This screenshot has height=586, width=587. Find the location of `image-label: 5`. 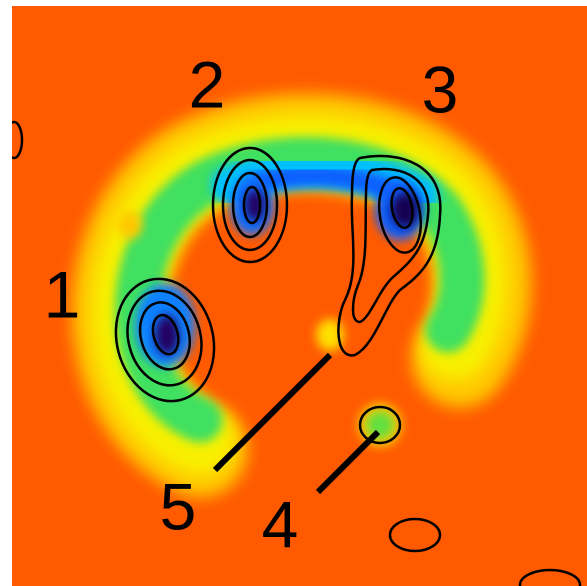

image-label: 5 is located at coordinates (178, 506).